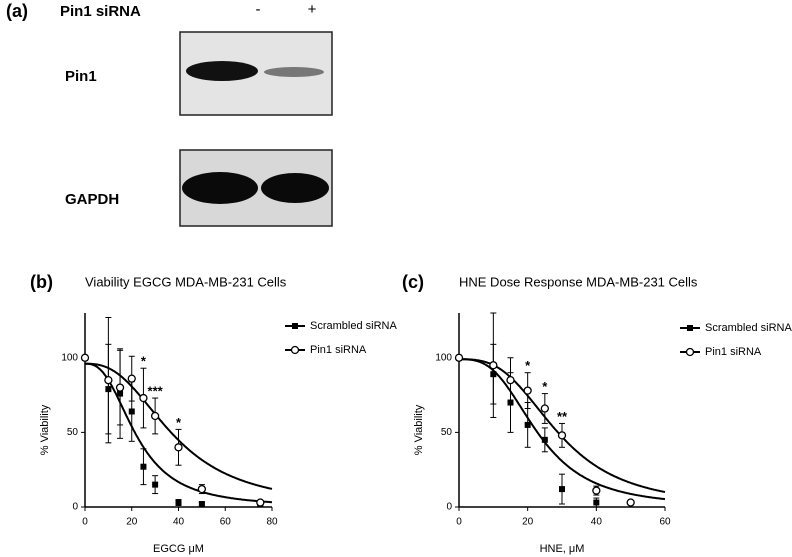 This screenshot has height=557, width=792. What do you see at coordinates (178, 549) in the screenshot?
I see `x-axis-label: EGCG μM` at bounding box center [178, 549].